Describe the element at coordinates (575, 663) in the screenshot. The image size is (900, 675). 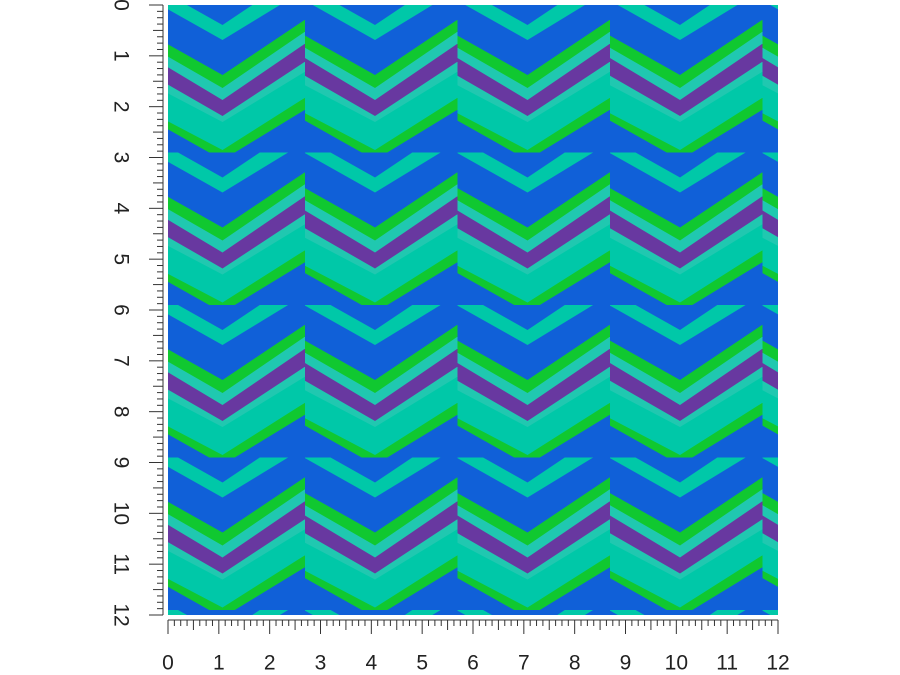
I see `bottom-ruler-label: 8` at that location.